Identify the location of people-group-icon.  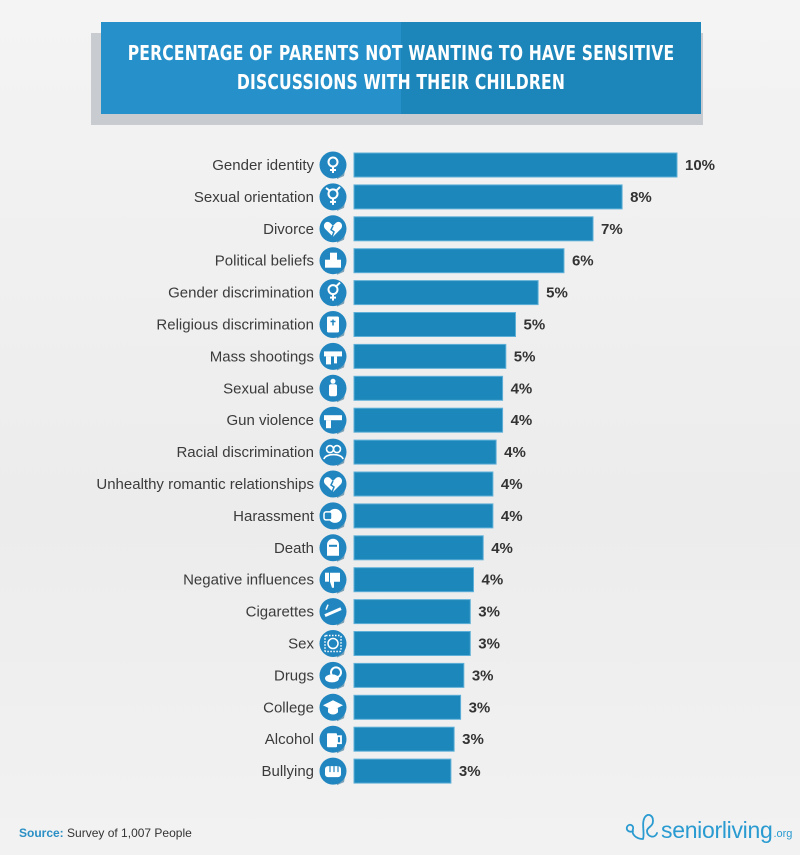
(333, 452).